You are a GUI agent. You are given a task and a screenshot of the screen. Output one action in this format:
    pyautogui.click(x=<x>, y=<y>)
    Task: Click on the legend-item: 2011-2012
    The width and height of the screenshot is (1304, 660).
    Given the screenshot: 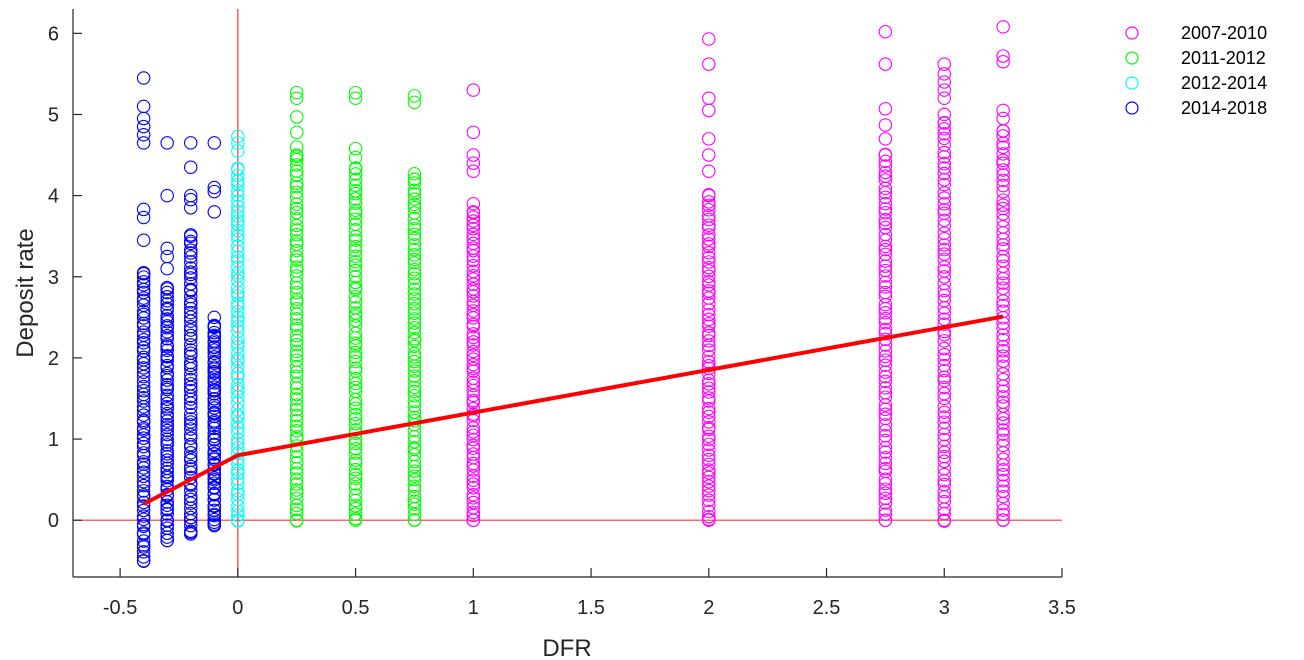 What is the action you would take?
    pyautogui.click(x=1195, y=58)
    